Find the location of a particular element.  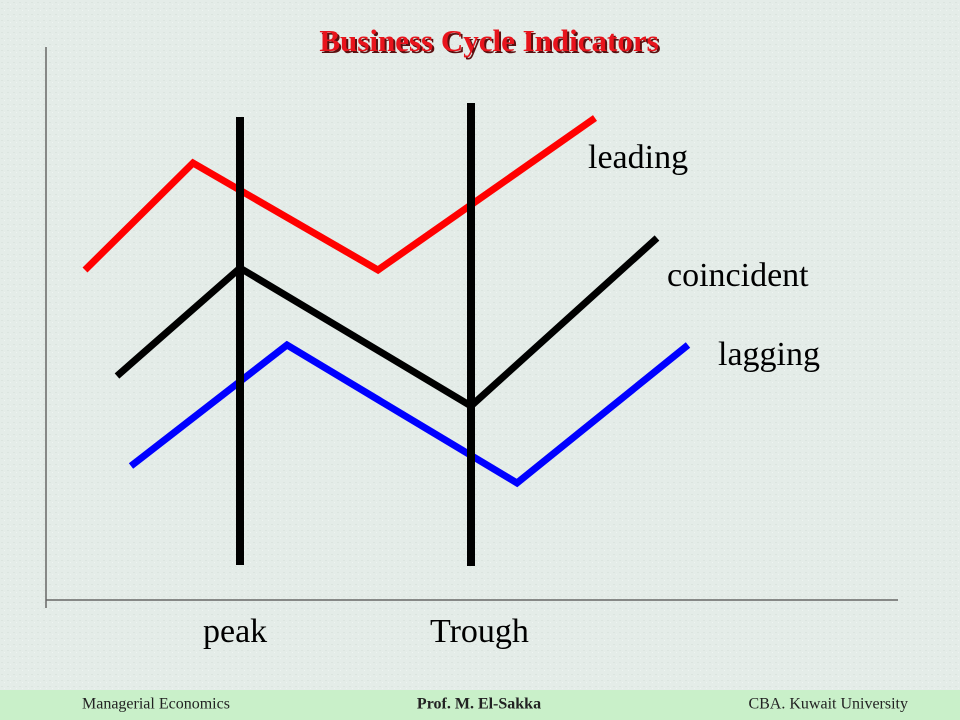

footer-band is located at coordinates (480, 705).